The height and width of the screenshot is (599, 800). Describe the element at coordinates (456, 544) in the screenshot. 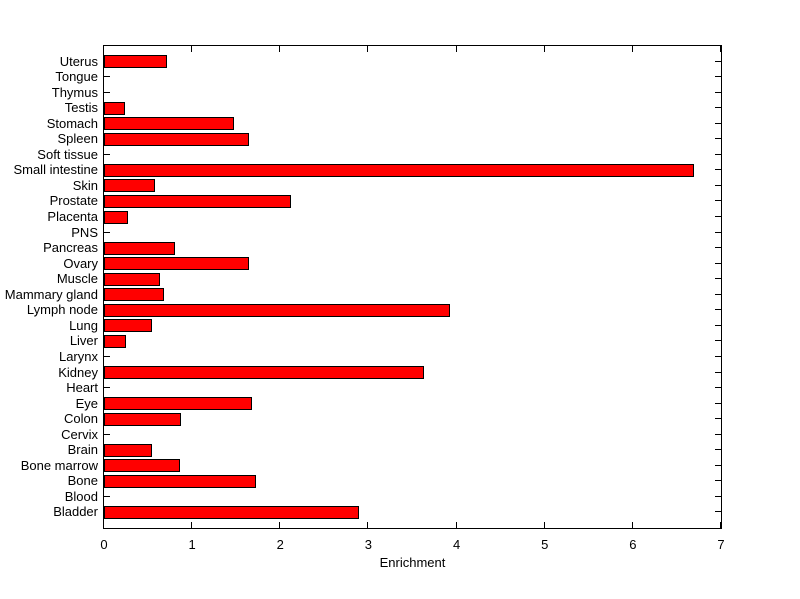

I see `x-tick-label-4: 4` at that location.